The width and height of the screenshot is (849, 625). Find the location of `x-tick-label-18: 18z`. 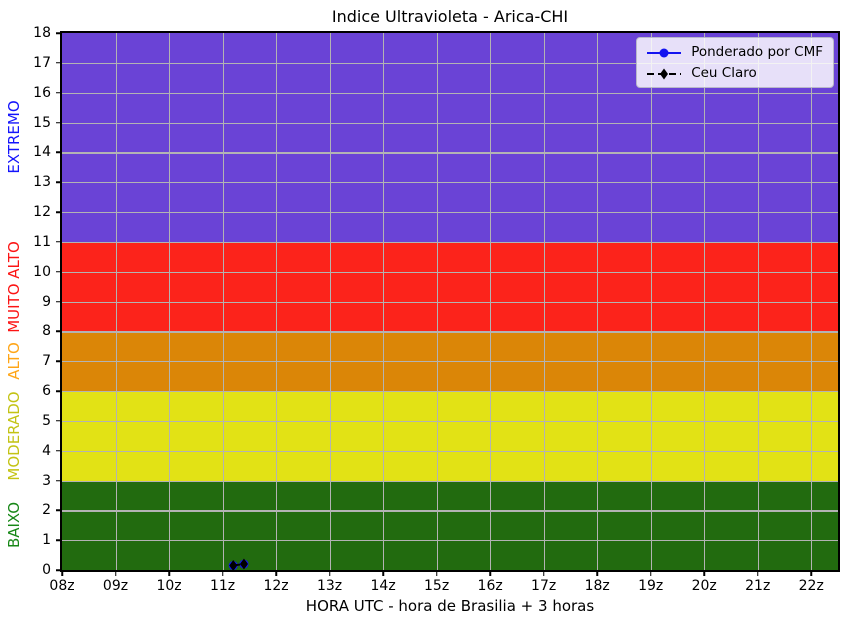

x-tick-label-18: 18z is located at coordinates (597, 586).